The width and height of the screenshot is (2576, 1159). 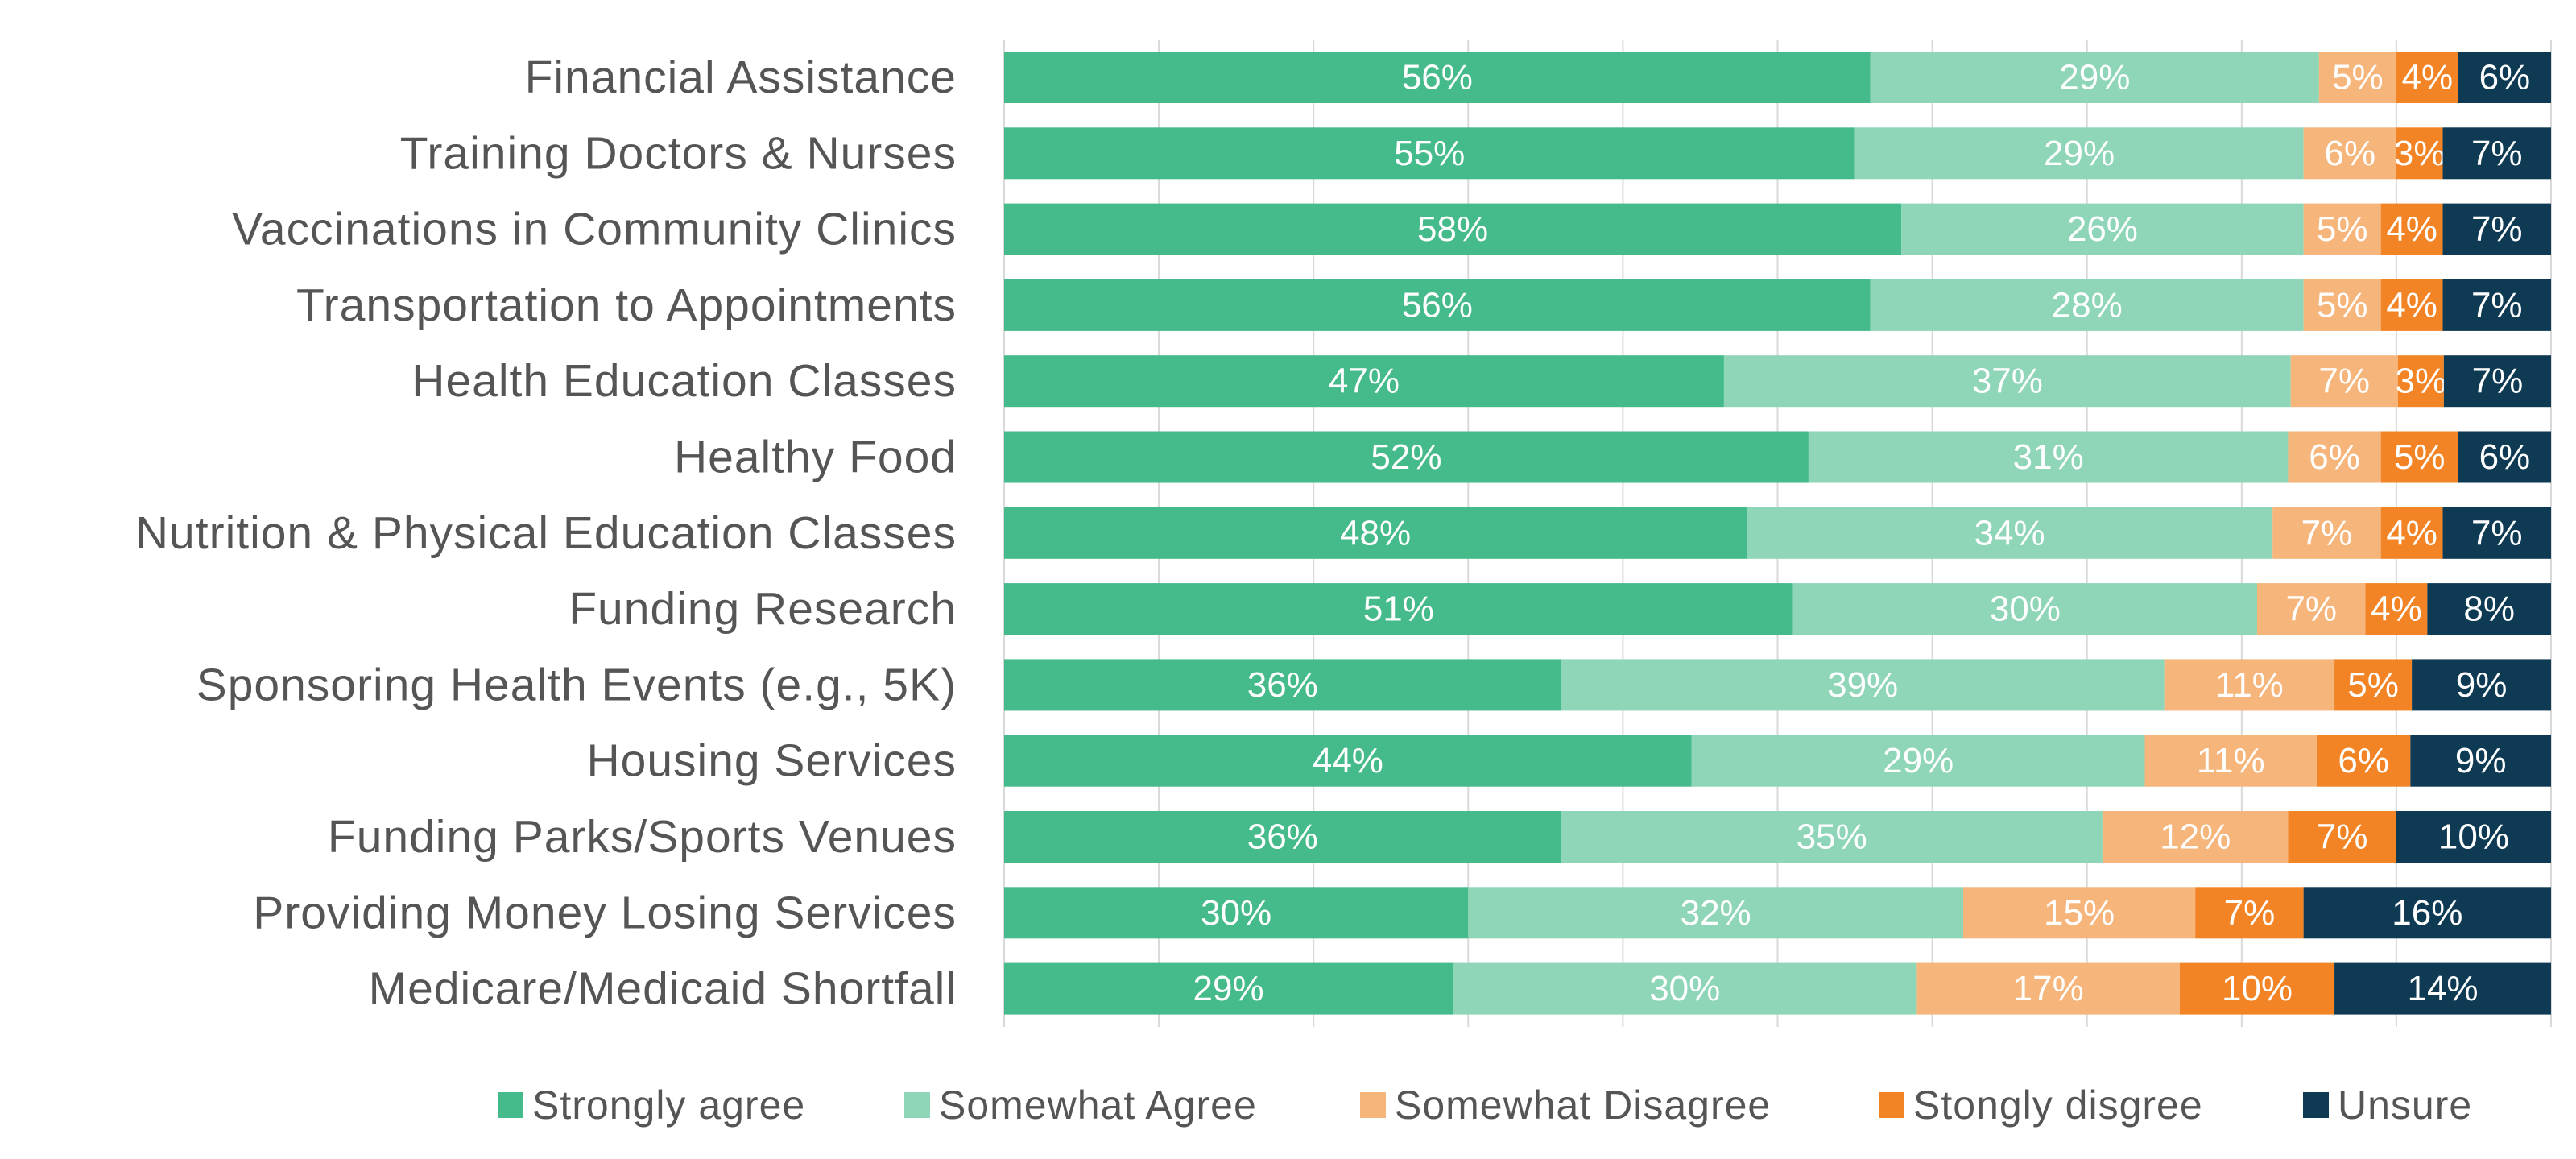 What do you see at coordinates (577, 684) in the screenshot?
I see `category-label: Sponsoring Health Events (e.g., 5K)` at bounding box center [577, 684].